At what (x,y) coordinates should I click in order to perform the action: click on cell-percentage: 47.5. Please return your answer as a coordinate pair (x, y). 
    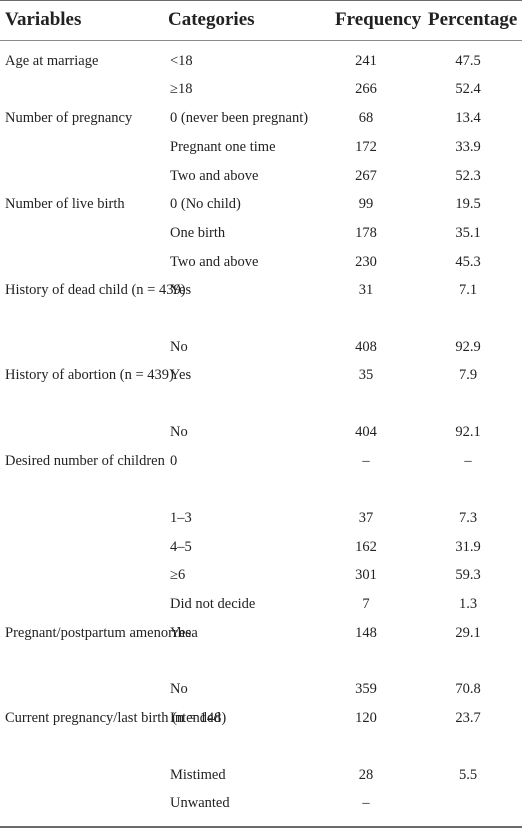
    Looking at the image, I should click on (468, 61).